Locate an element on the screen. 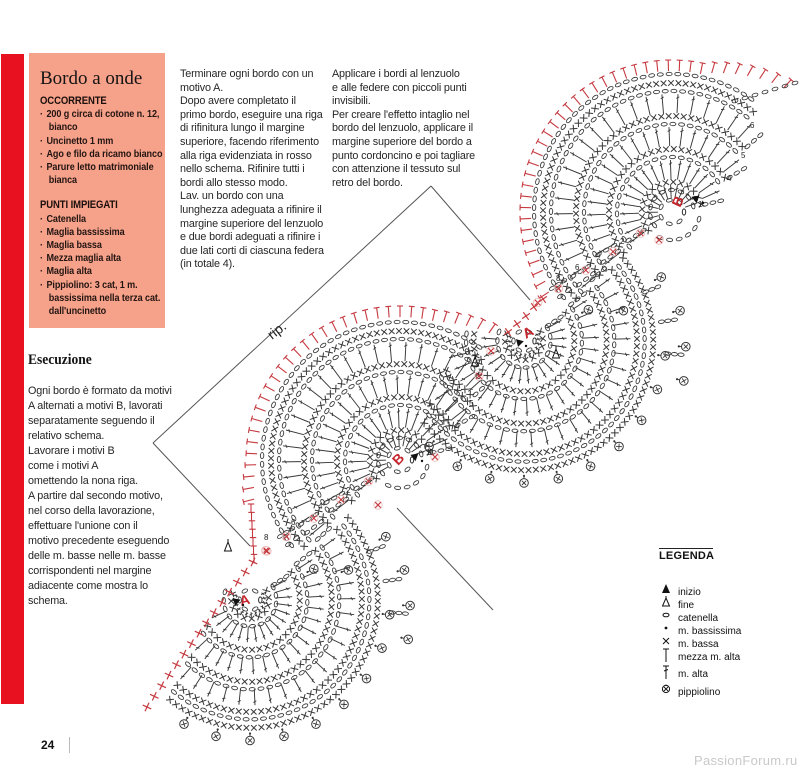  svg-text: rip. is located at coordinates (276, 330).